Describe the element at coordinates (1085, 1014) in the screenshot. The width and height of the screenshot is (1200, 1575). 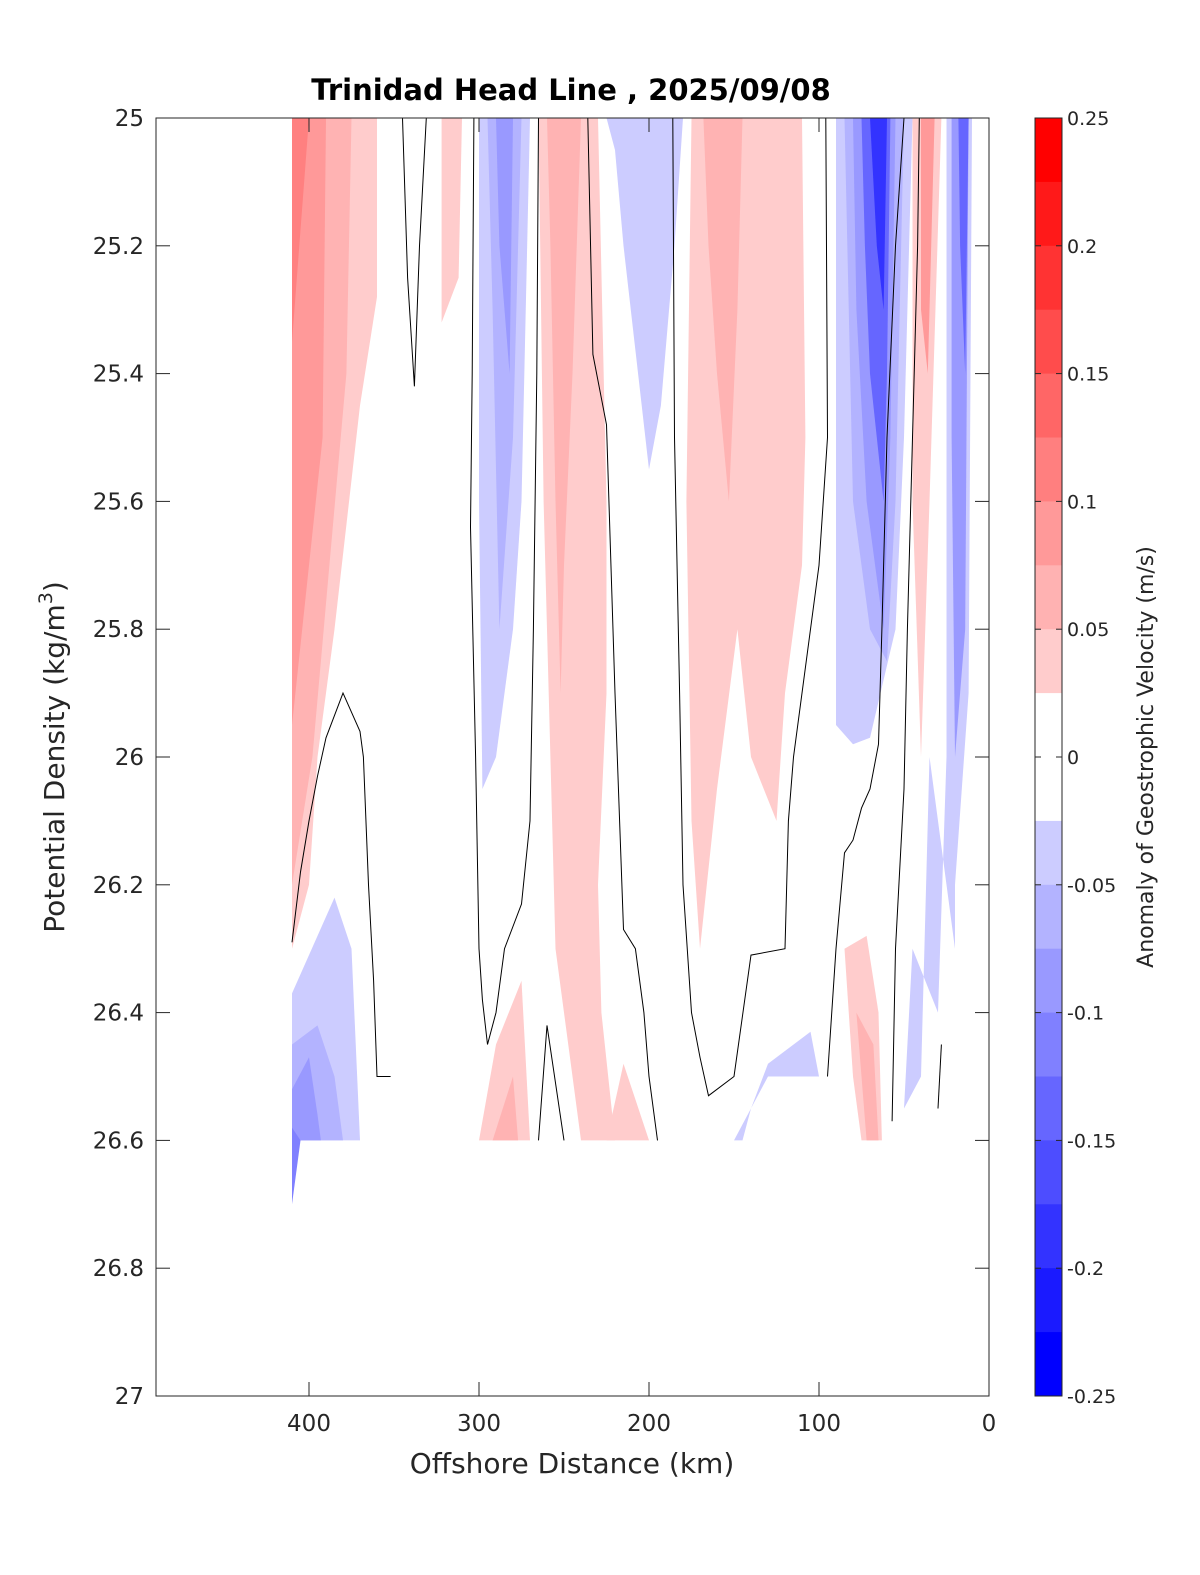
I see `colorbar-tick-label: -0.1` at that location.